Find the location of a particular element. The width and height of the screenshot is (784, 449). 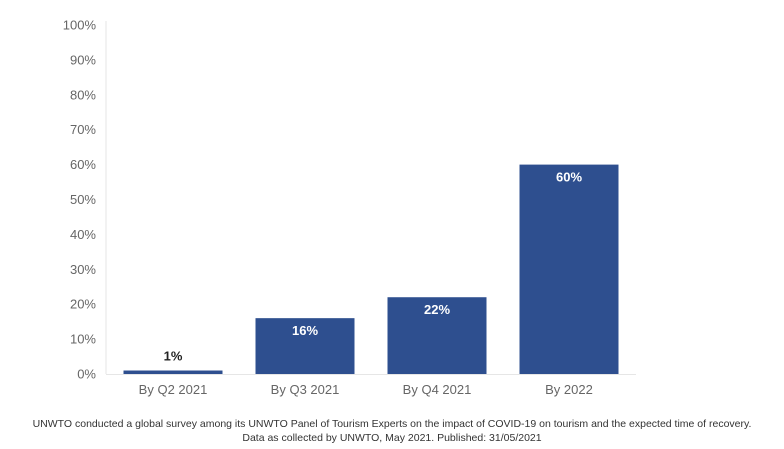

data-label: 60% is located at coordinates (569, 177).